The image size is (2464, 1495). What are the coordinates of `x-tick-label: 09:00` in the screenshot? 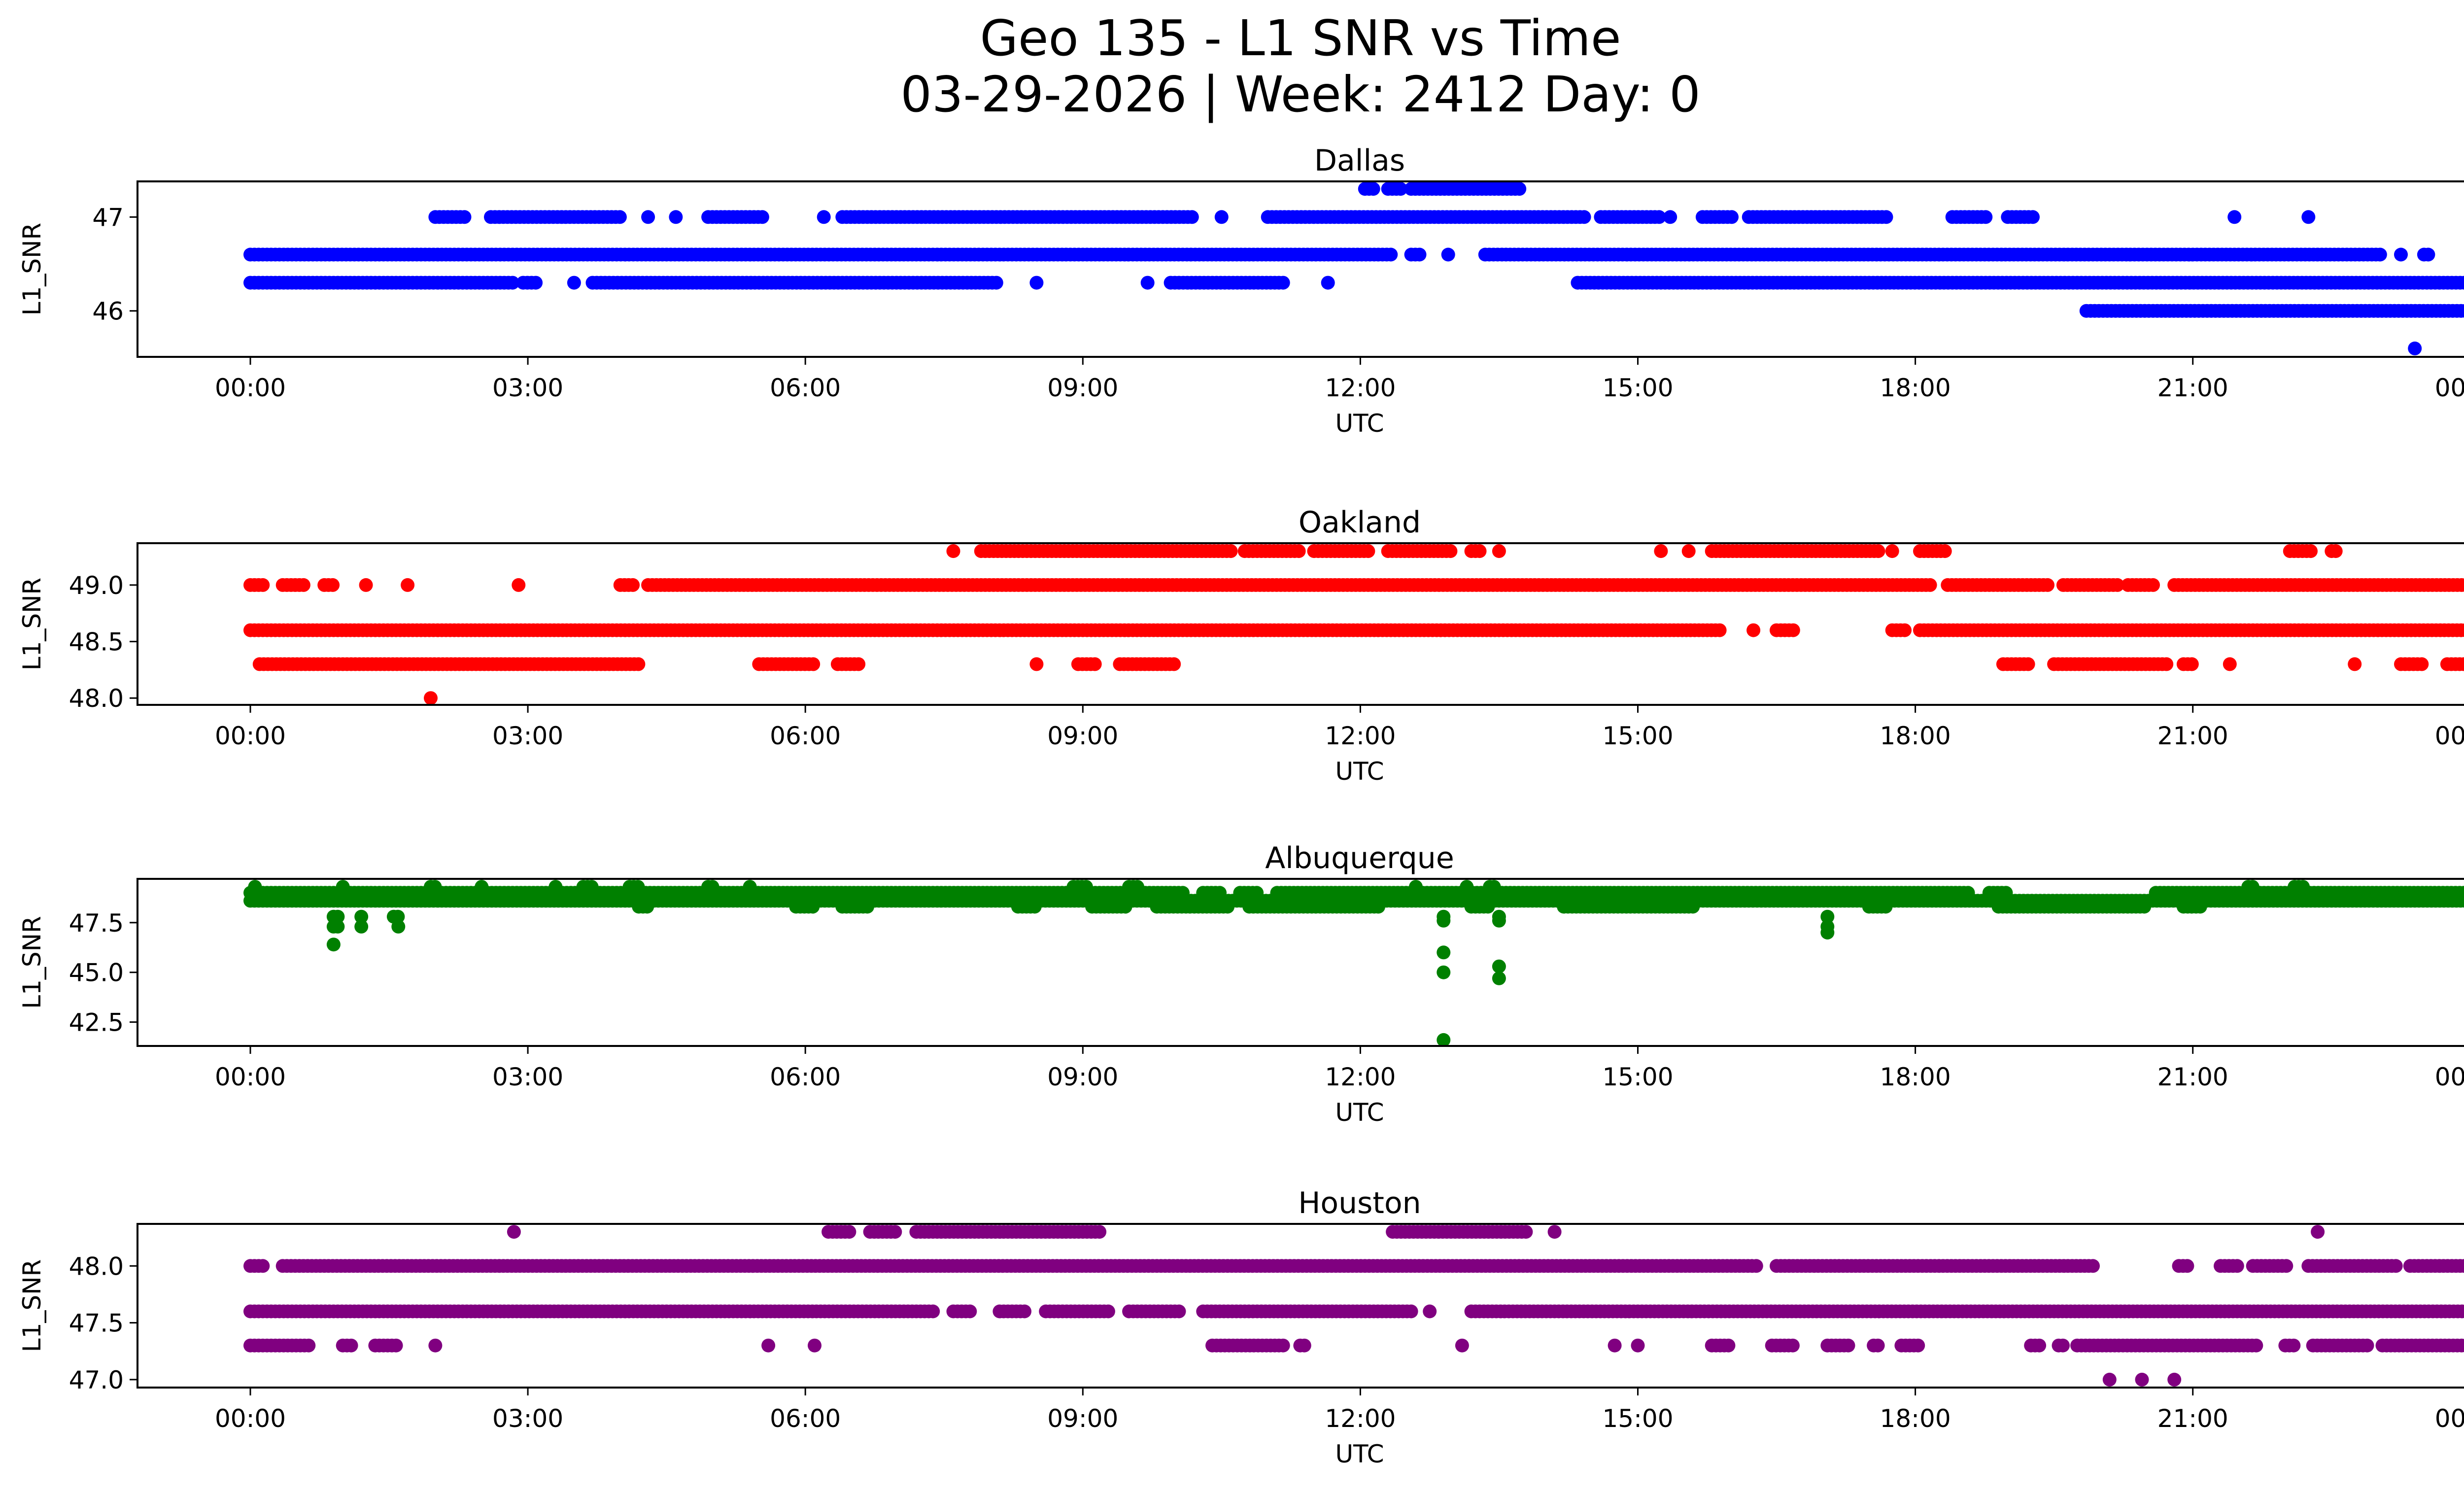 It's located at (1082, 388).